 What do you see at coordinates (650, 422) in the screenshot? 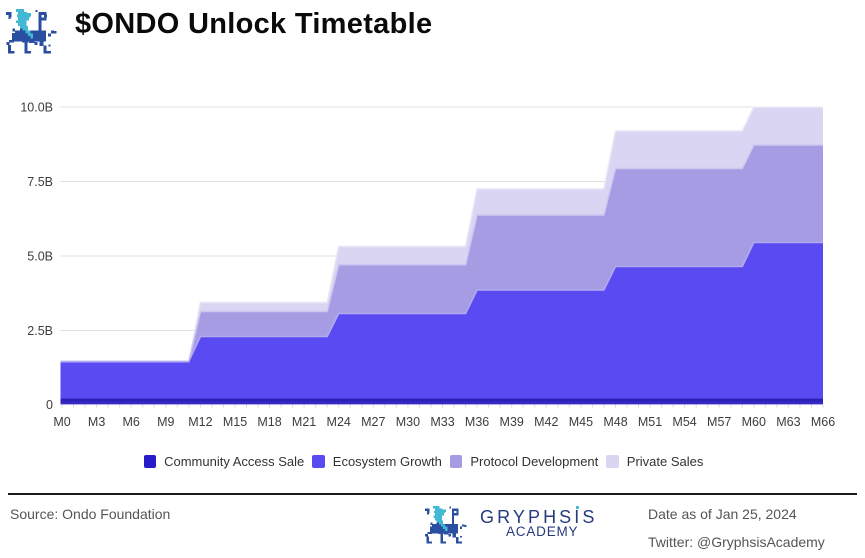
I see `svg-text: M51` at bounding box center [650, 422].